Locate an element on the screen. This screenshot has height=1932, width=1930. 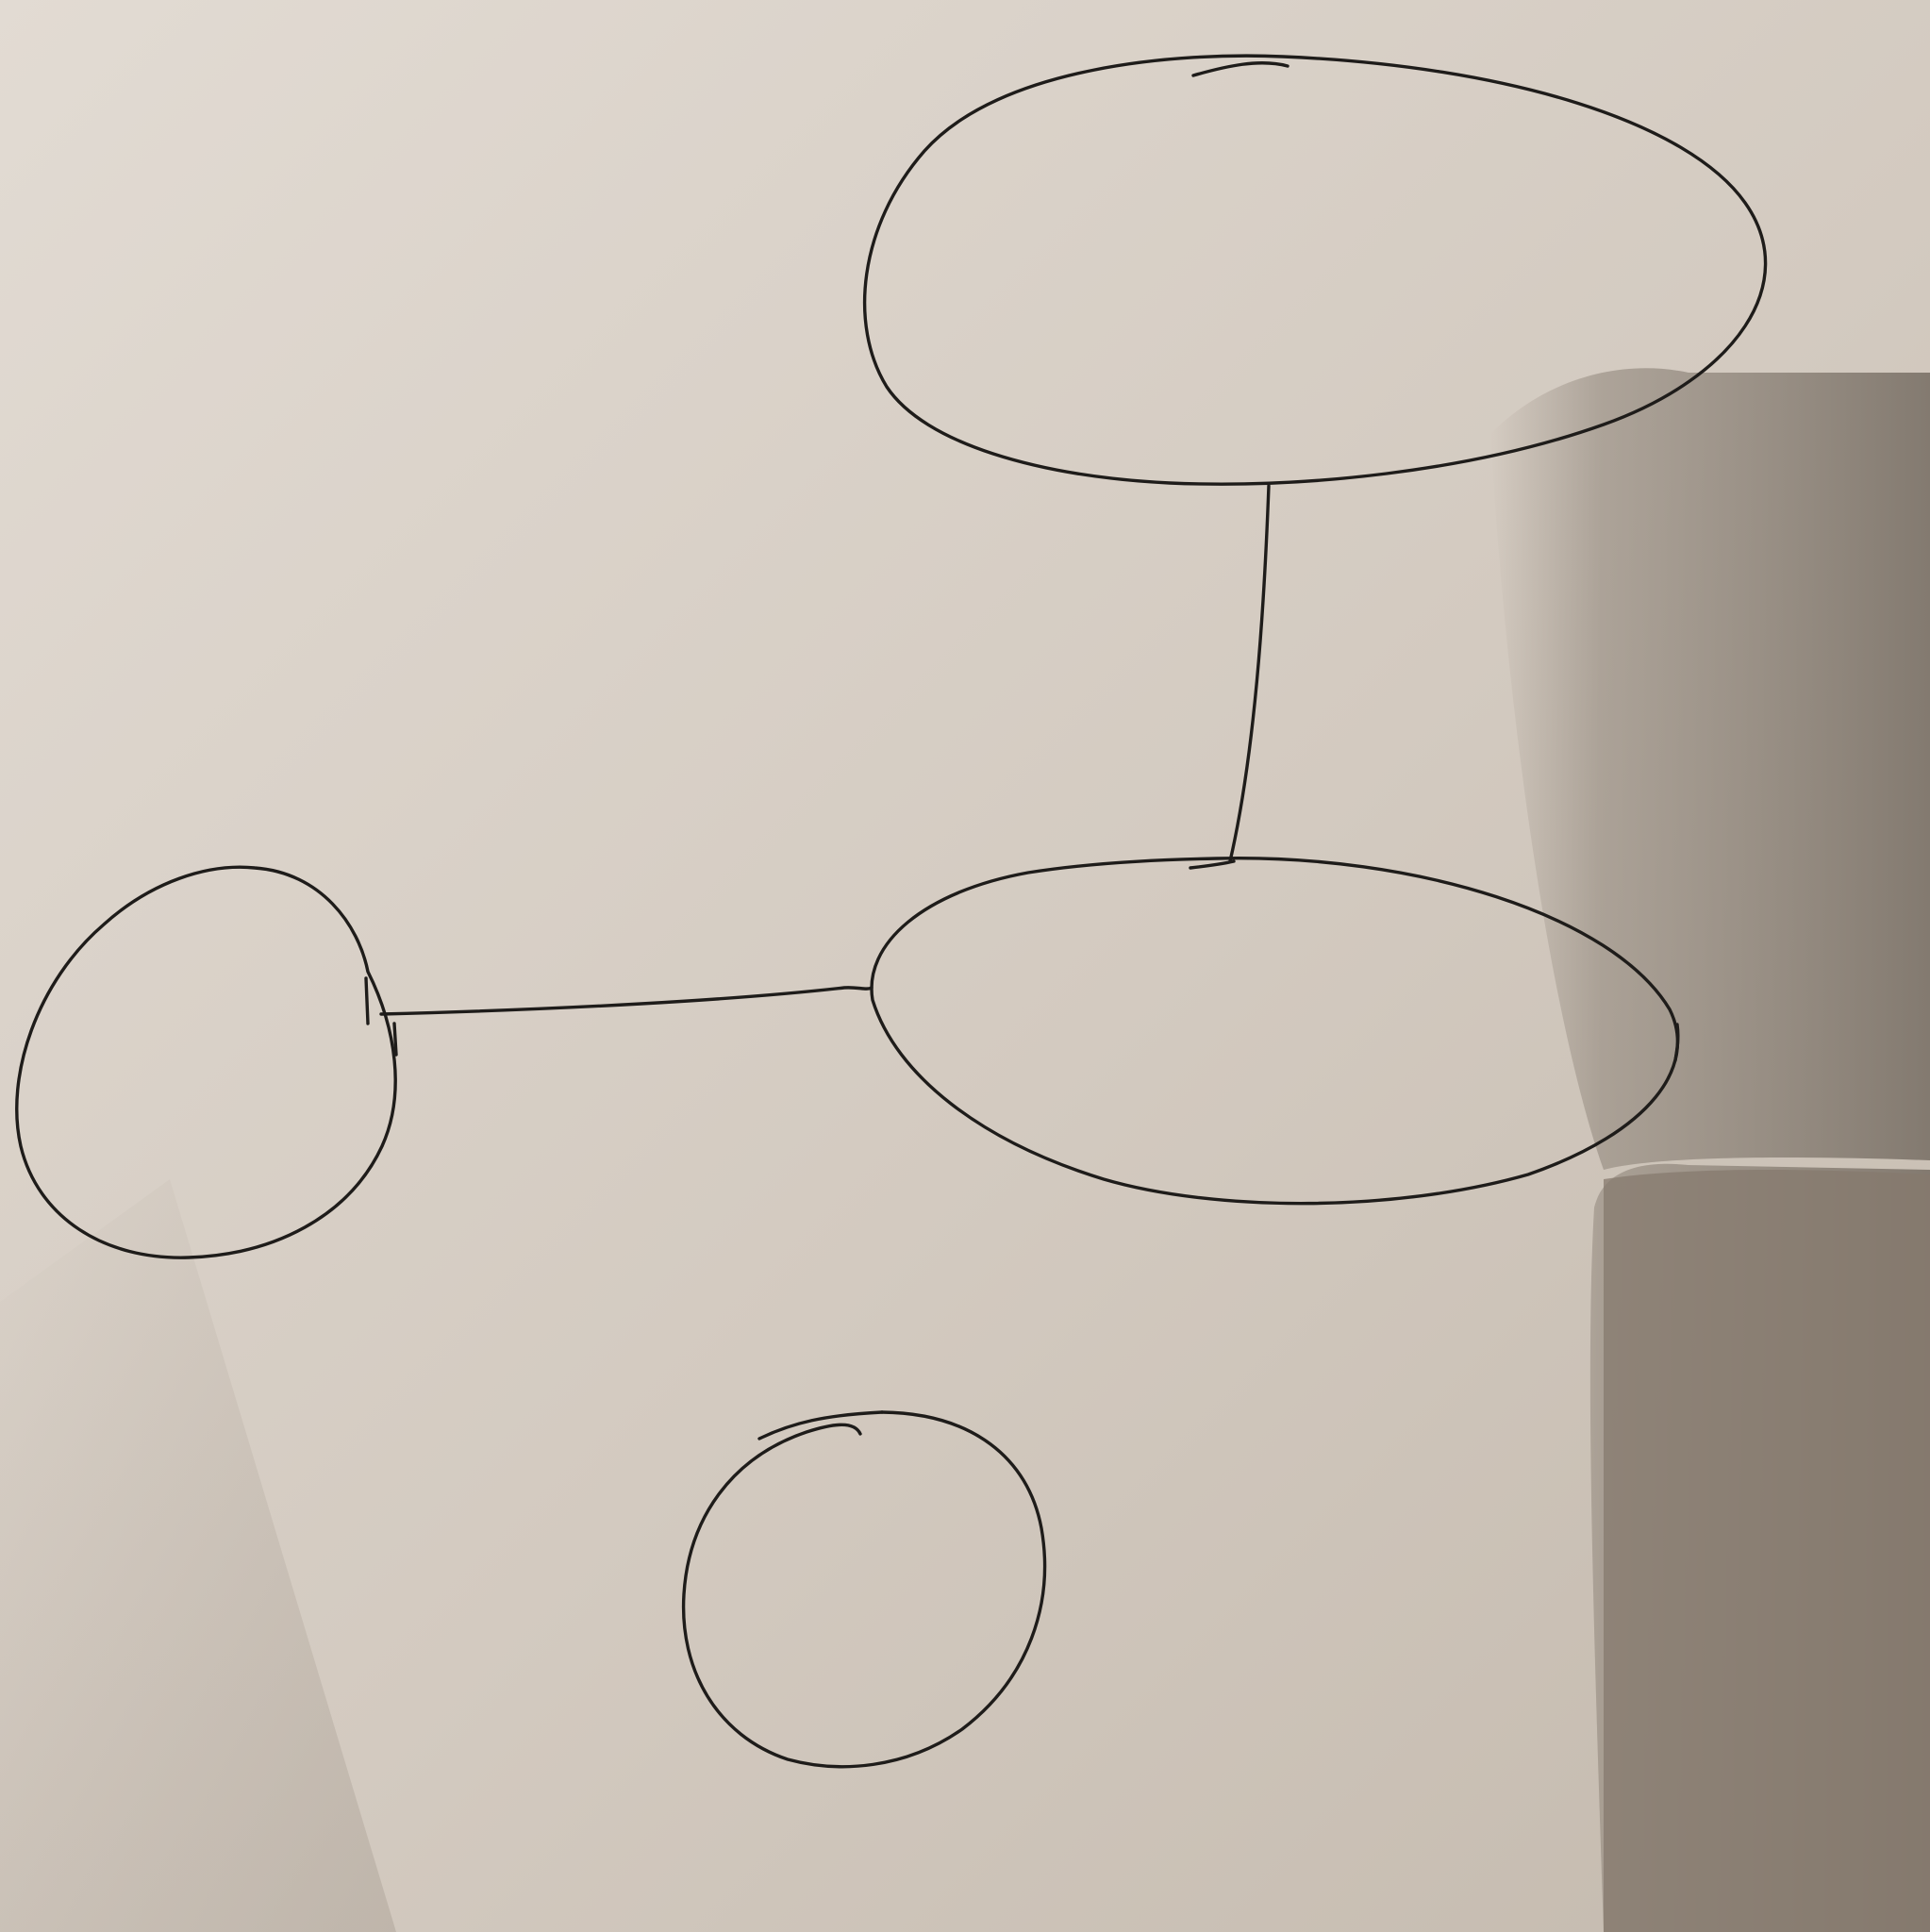
paper-shadow-soft is located at coordinates (198, 1555).